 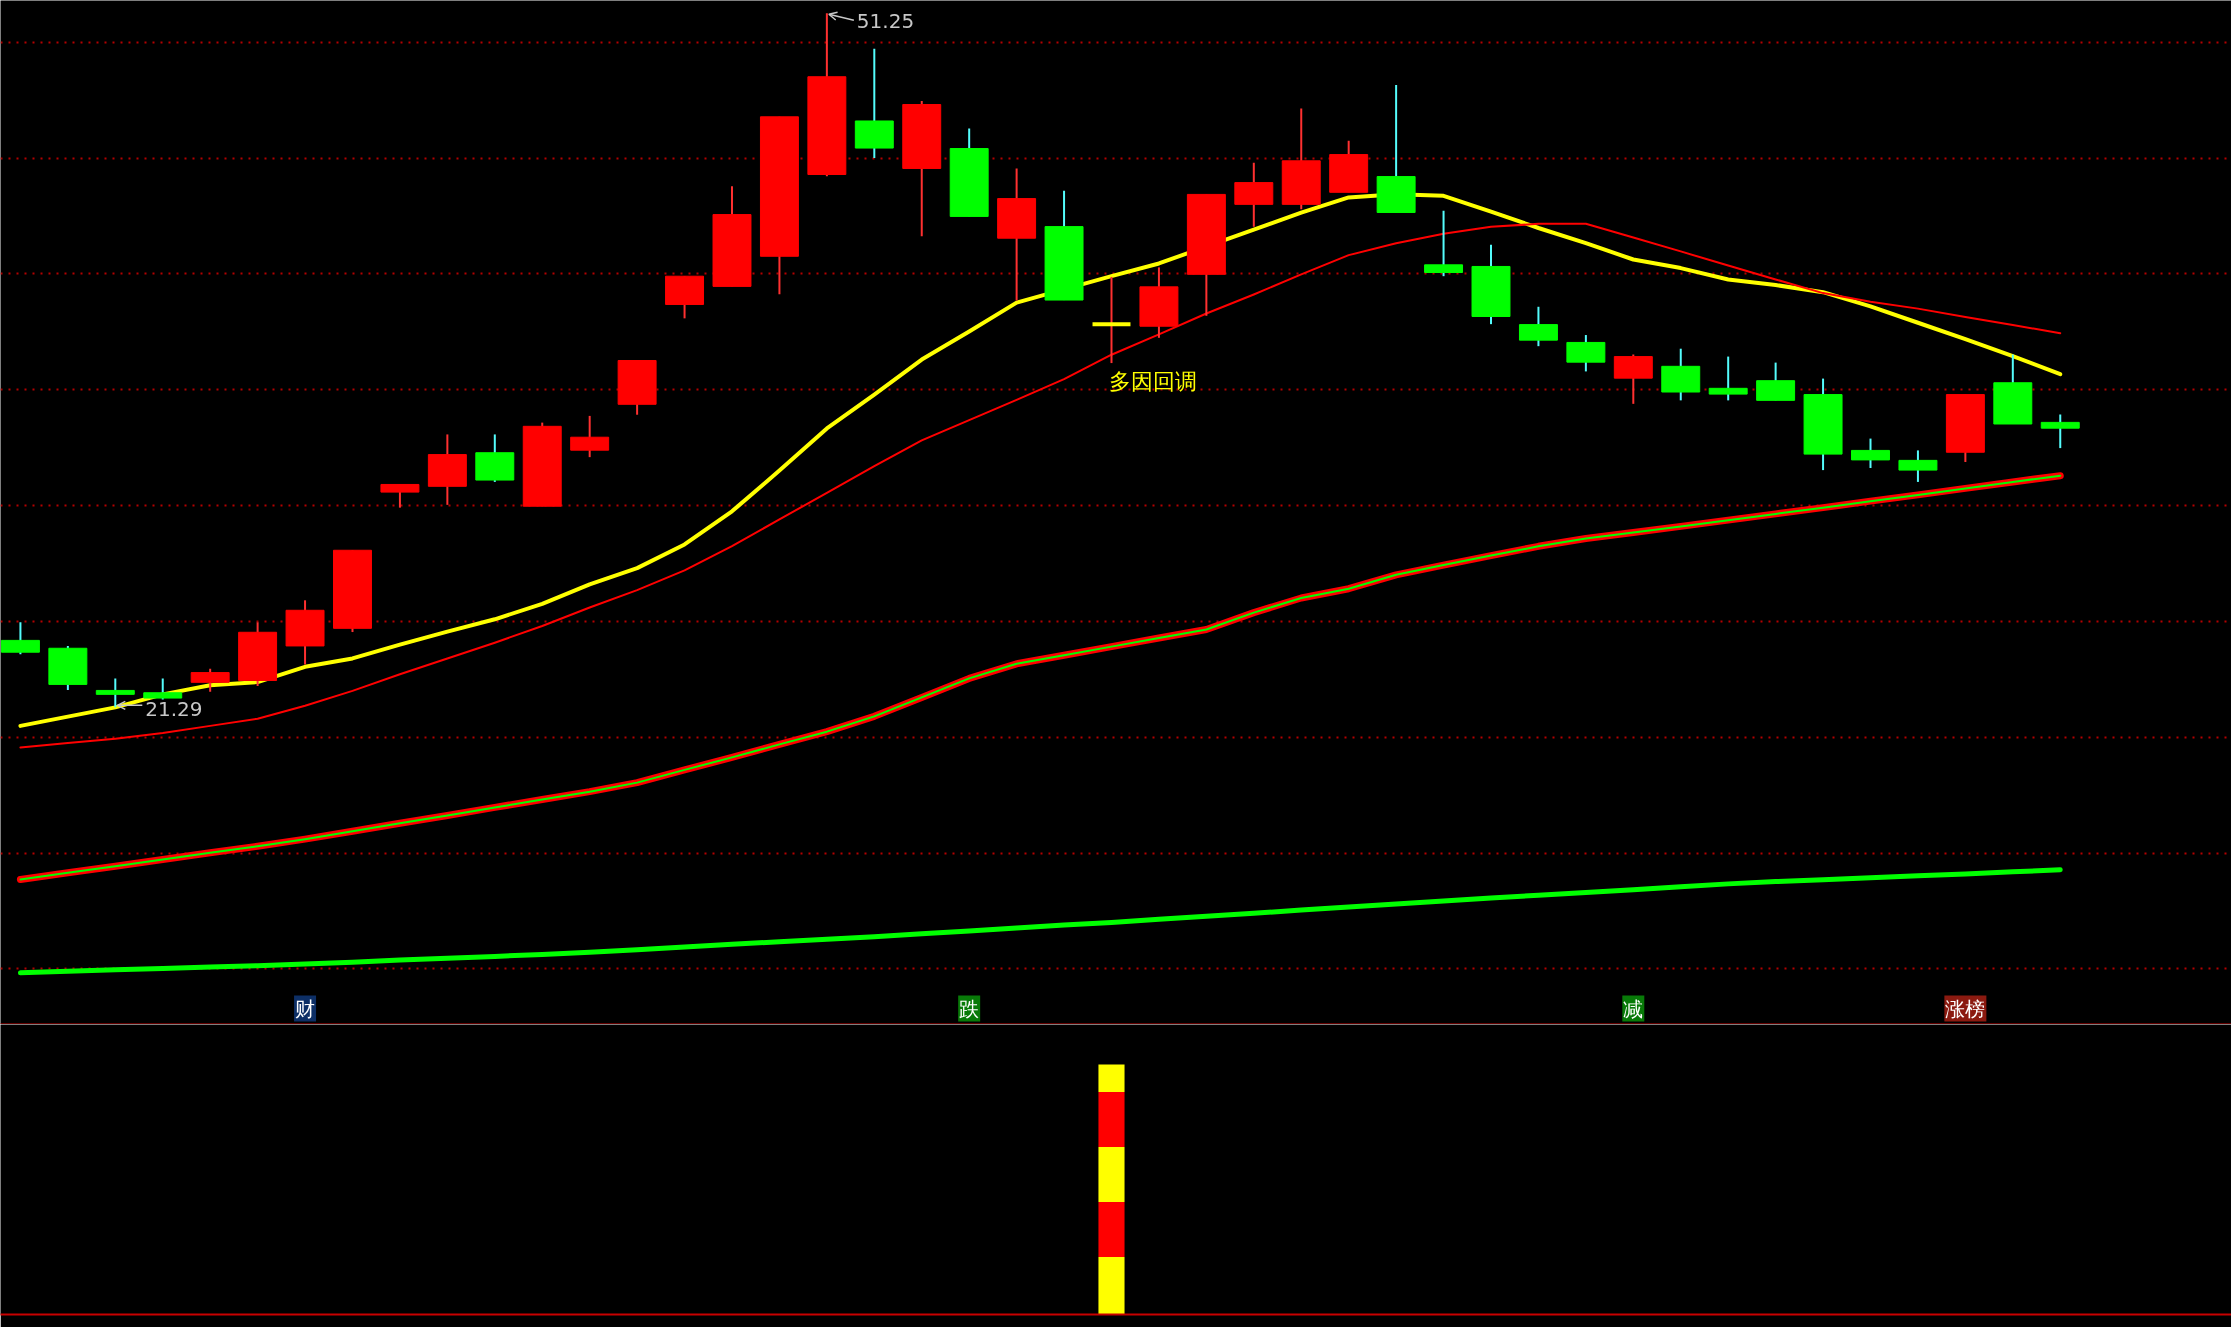 What do you see at coordinates (1153, 382) in the screenshot?
I see `annotation: 多因回调` at bounding box center [1153, 382].